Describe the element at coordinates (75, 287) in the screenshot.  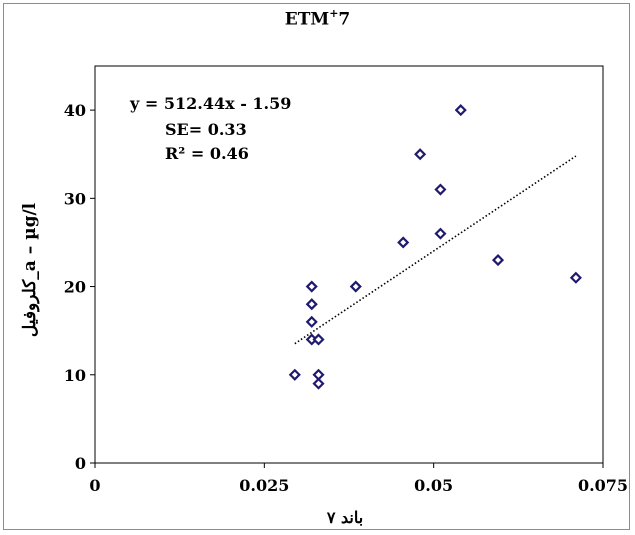
I see `y-tick-label: 20` at that location.